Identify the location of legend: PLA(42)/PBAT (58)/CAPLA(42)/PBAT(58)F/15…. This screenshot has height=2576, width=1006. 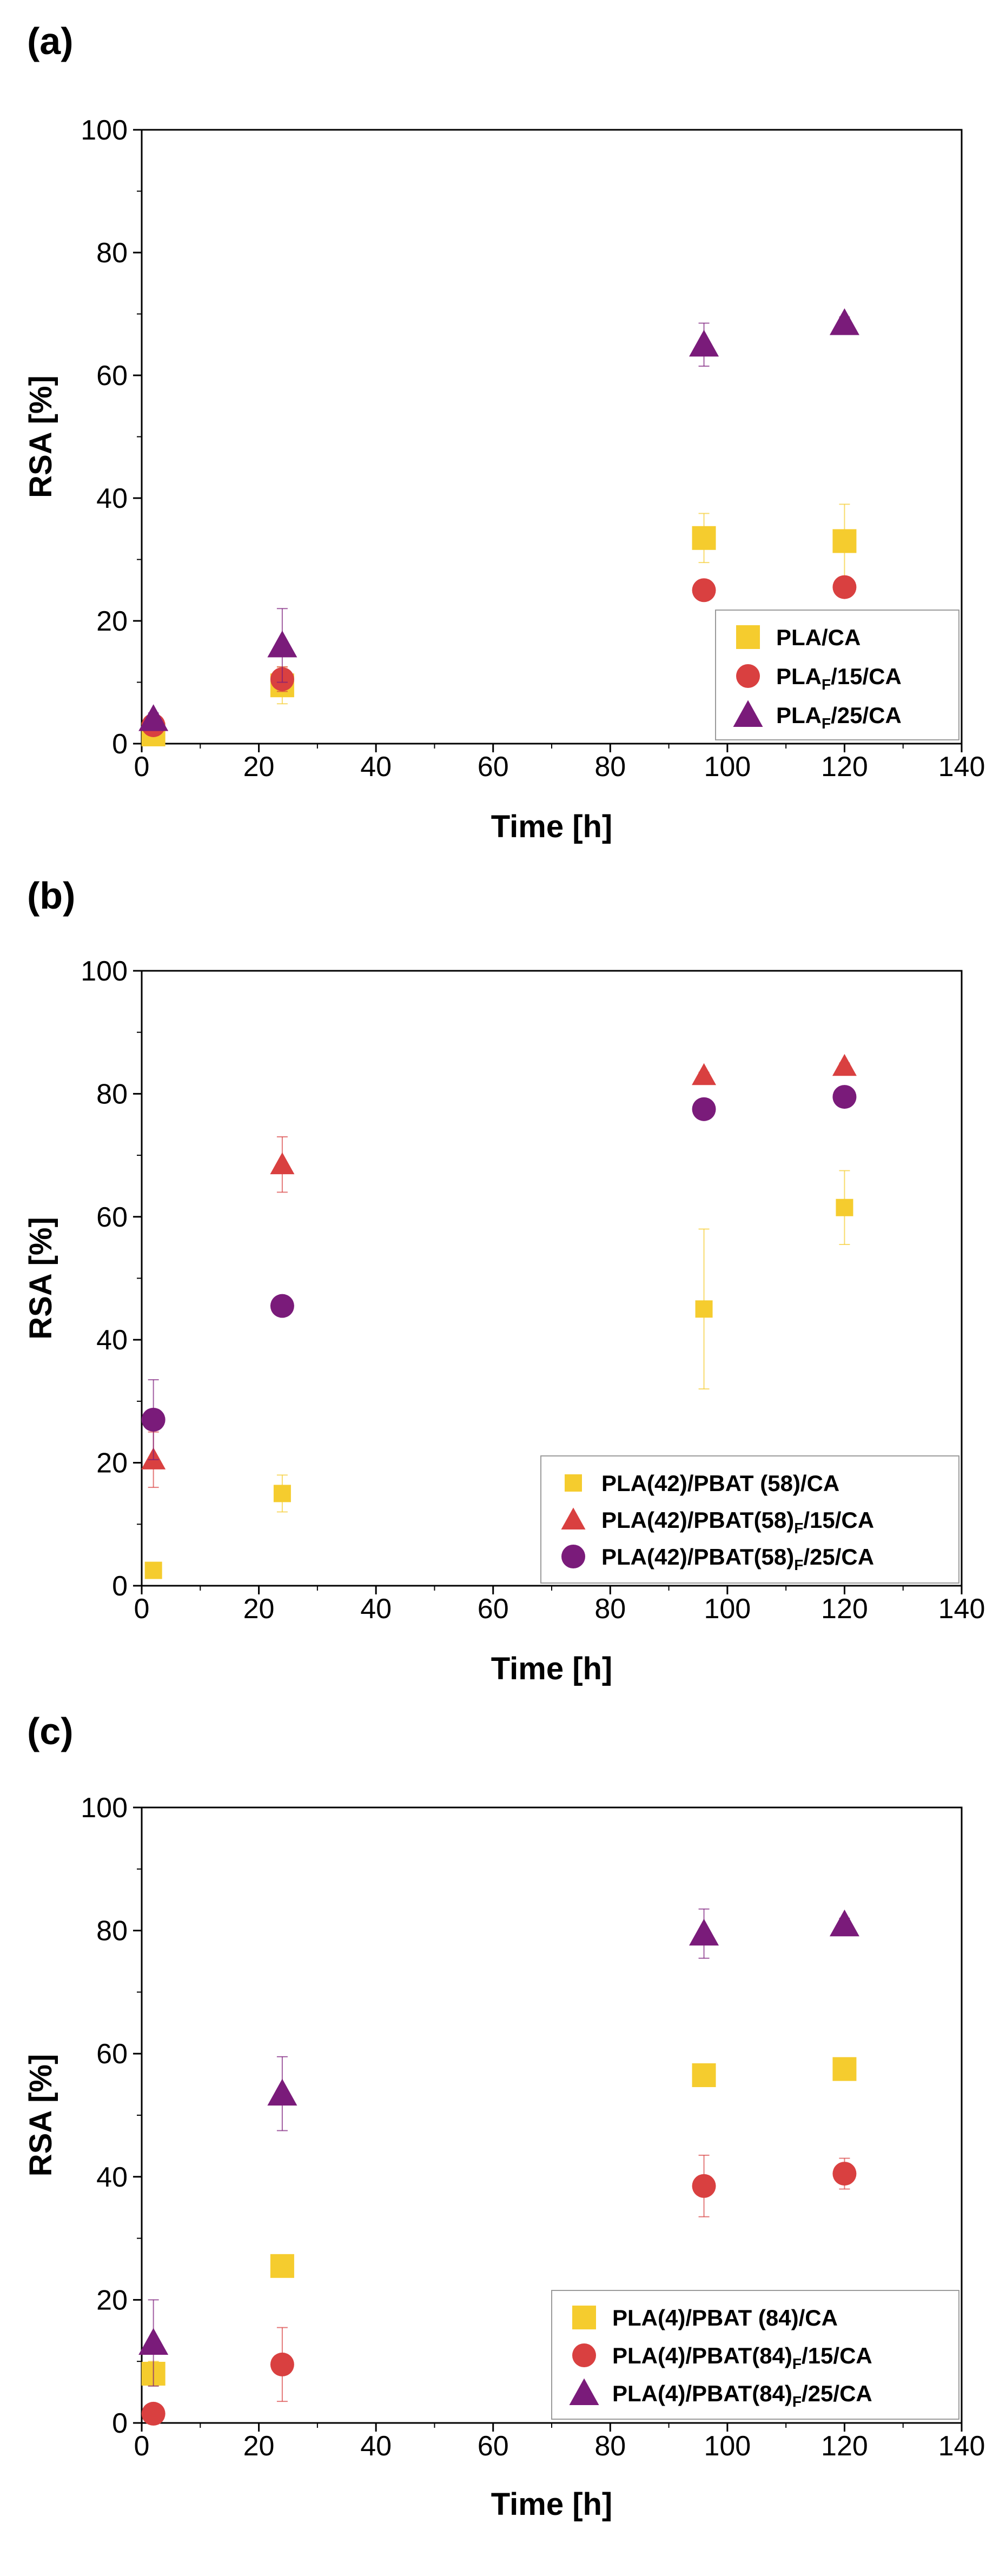
(750, 1520).